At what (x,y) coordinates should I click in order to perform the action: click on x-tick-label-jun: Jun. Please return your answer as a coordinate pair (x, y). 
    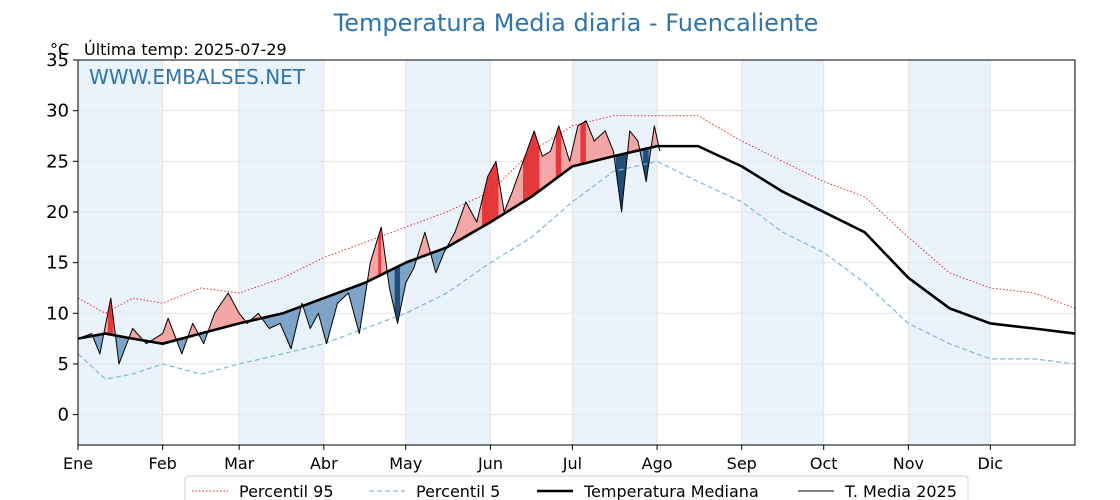
    Looking at the image, I should click on (490, 463).